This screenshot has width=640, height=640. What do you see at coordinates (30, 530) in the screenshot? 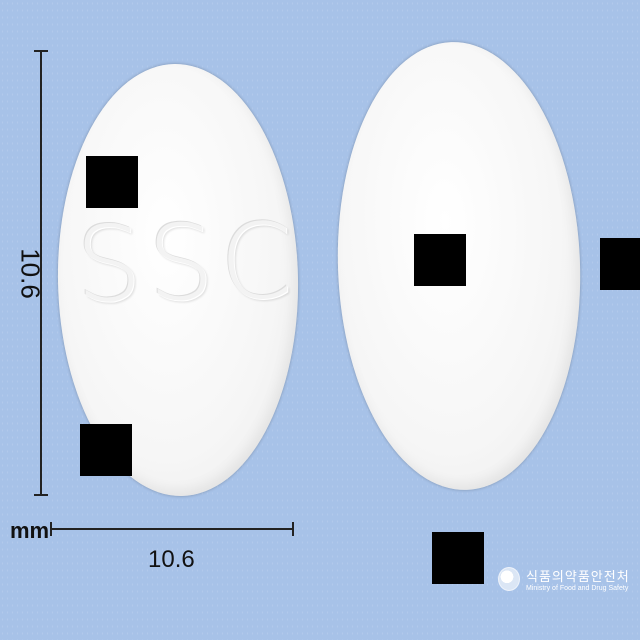
I see `unit-label: mm` at bounding box center [30, 530].